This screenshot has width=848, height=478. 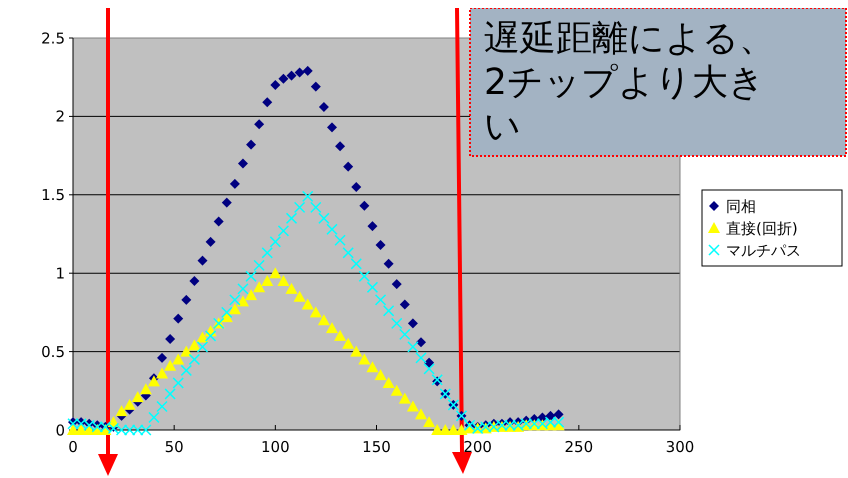 What do you see at coordinates (60, 117) in the screenshot?
I see `y-tick-label: 2` at bounding box center [60, 117].